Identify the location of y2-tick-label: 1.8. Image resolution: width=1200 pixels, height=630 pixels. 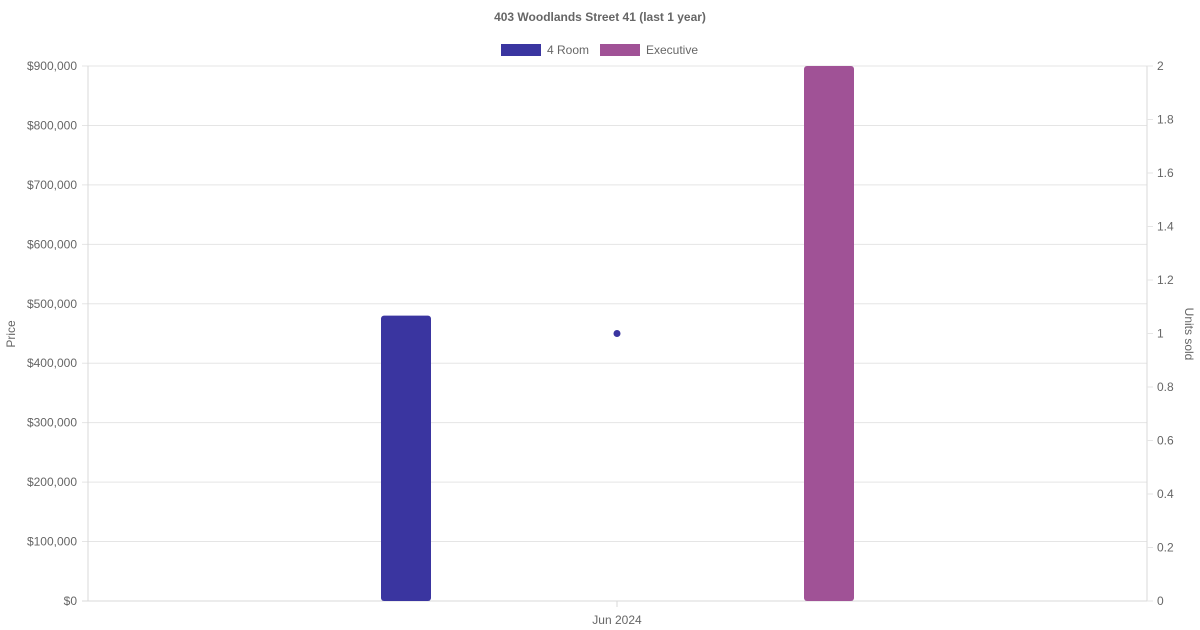
(1165, 120).